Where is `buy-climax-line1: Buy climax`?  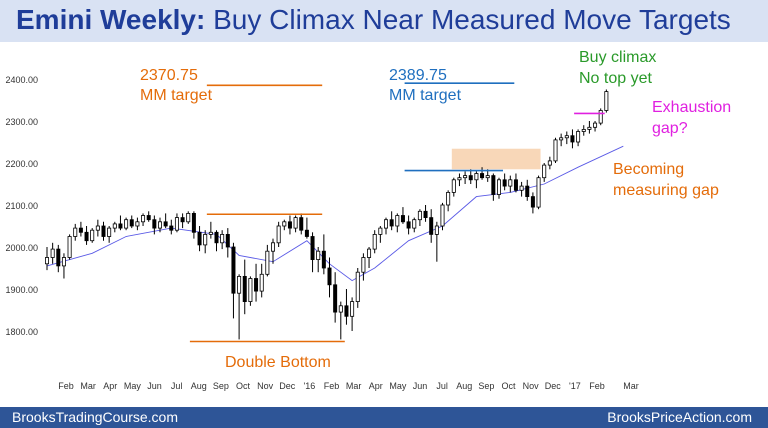 buy-climax-line1: Buy climax is located at coordinates (618, 57).